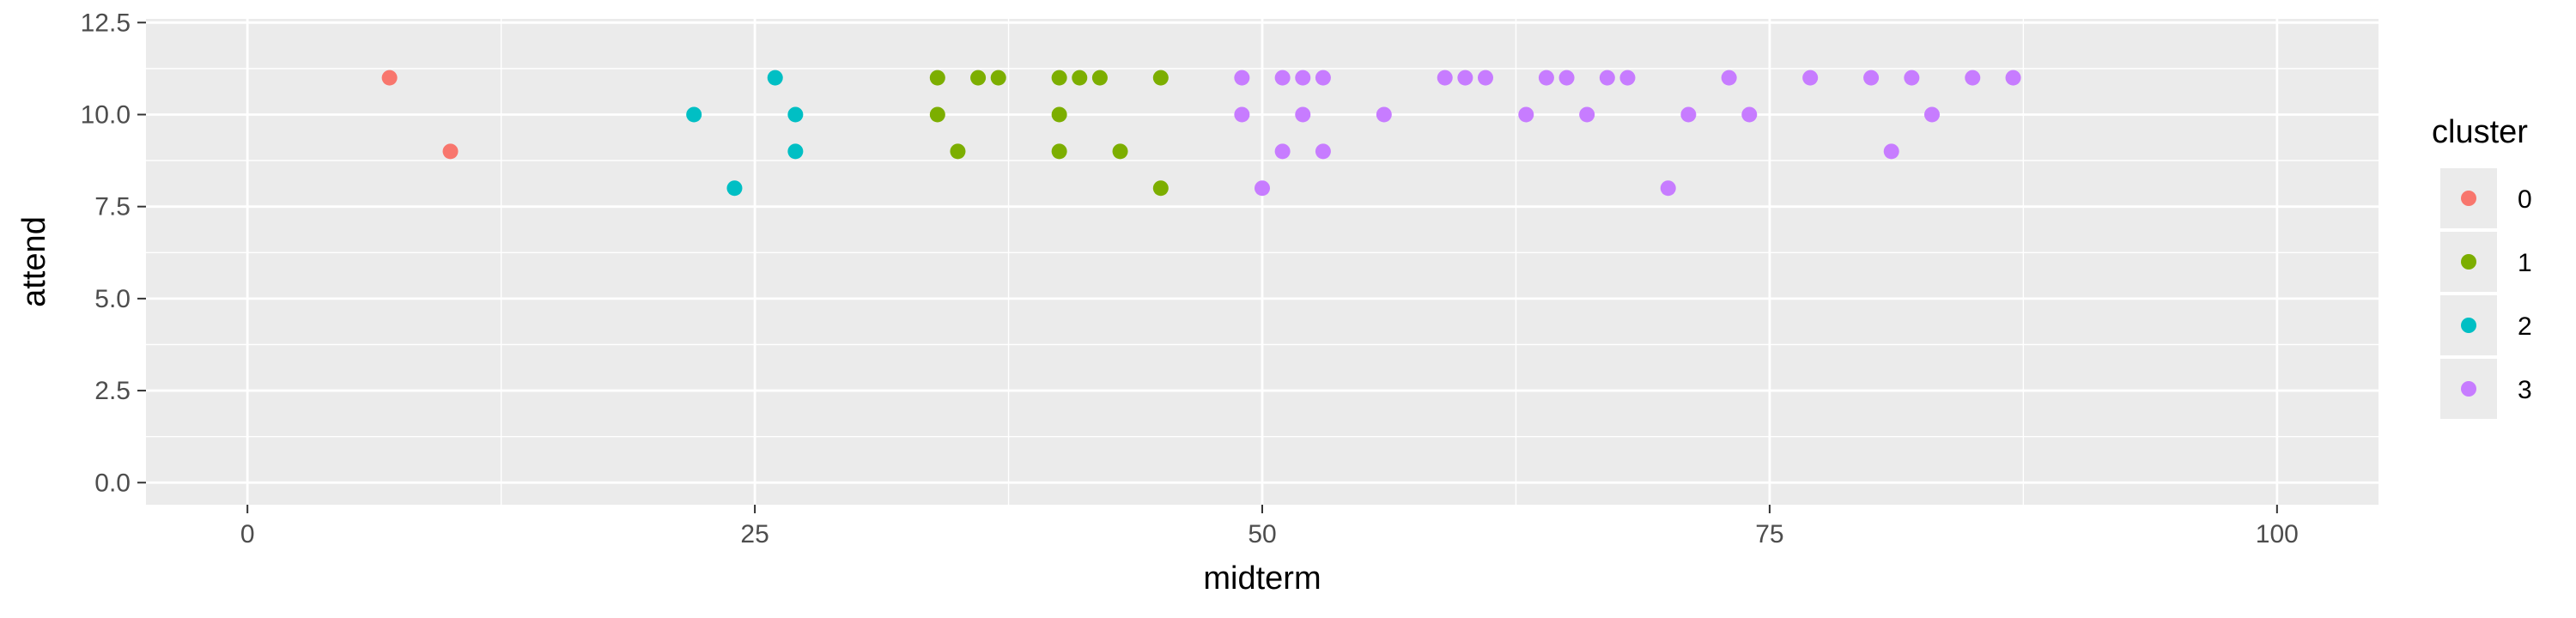  Describe the element at coordinates (106, 114) in the screenshot. I see `y-tick-label: 10.0` at that location.